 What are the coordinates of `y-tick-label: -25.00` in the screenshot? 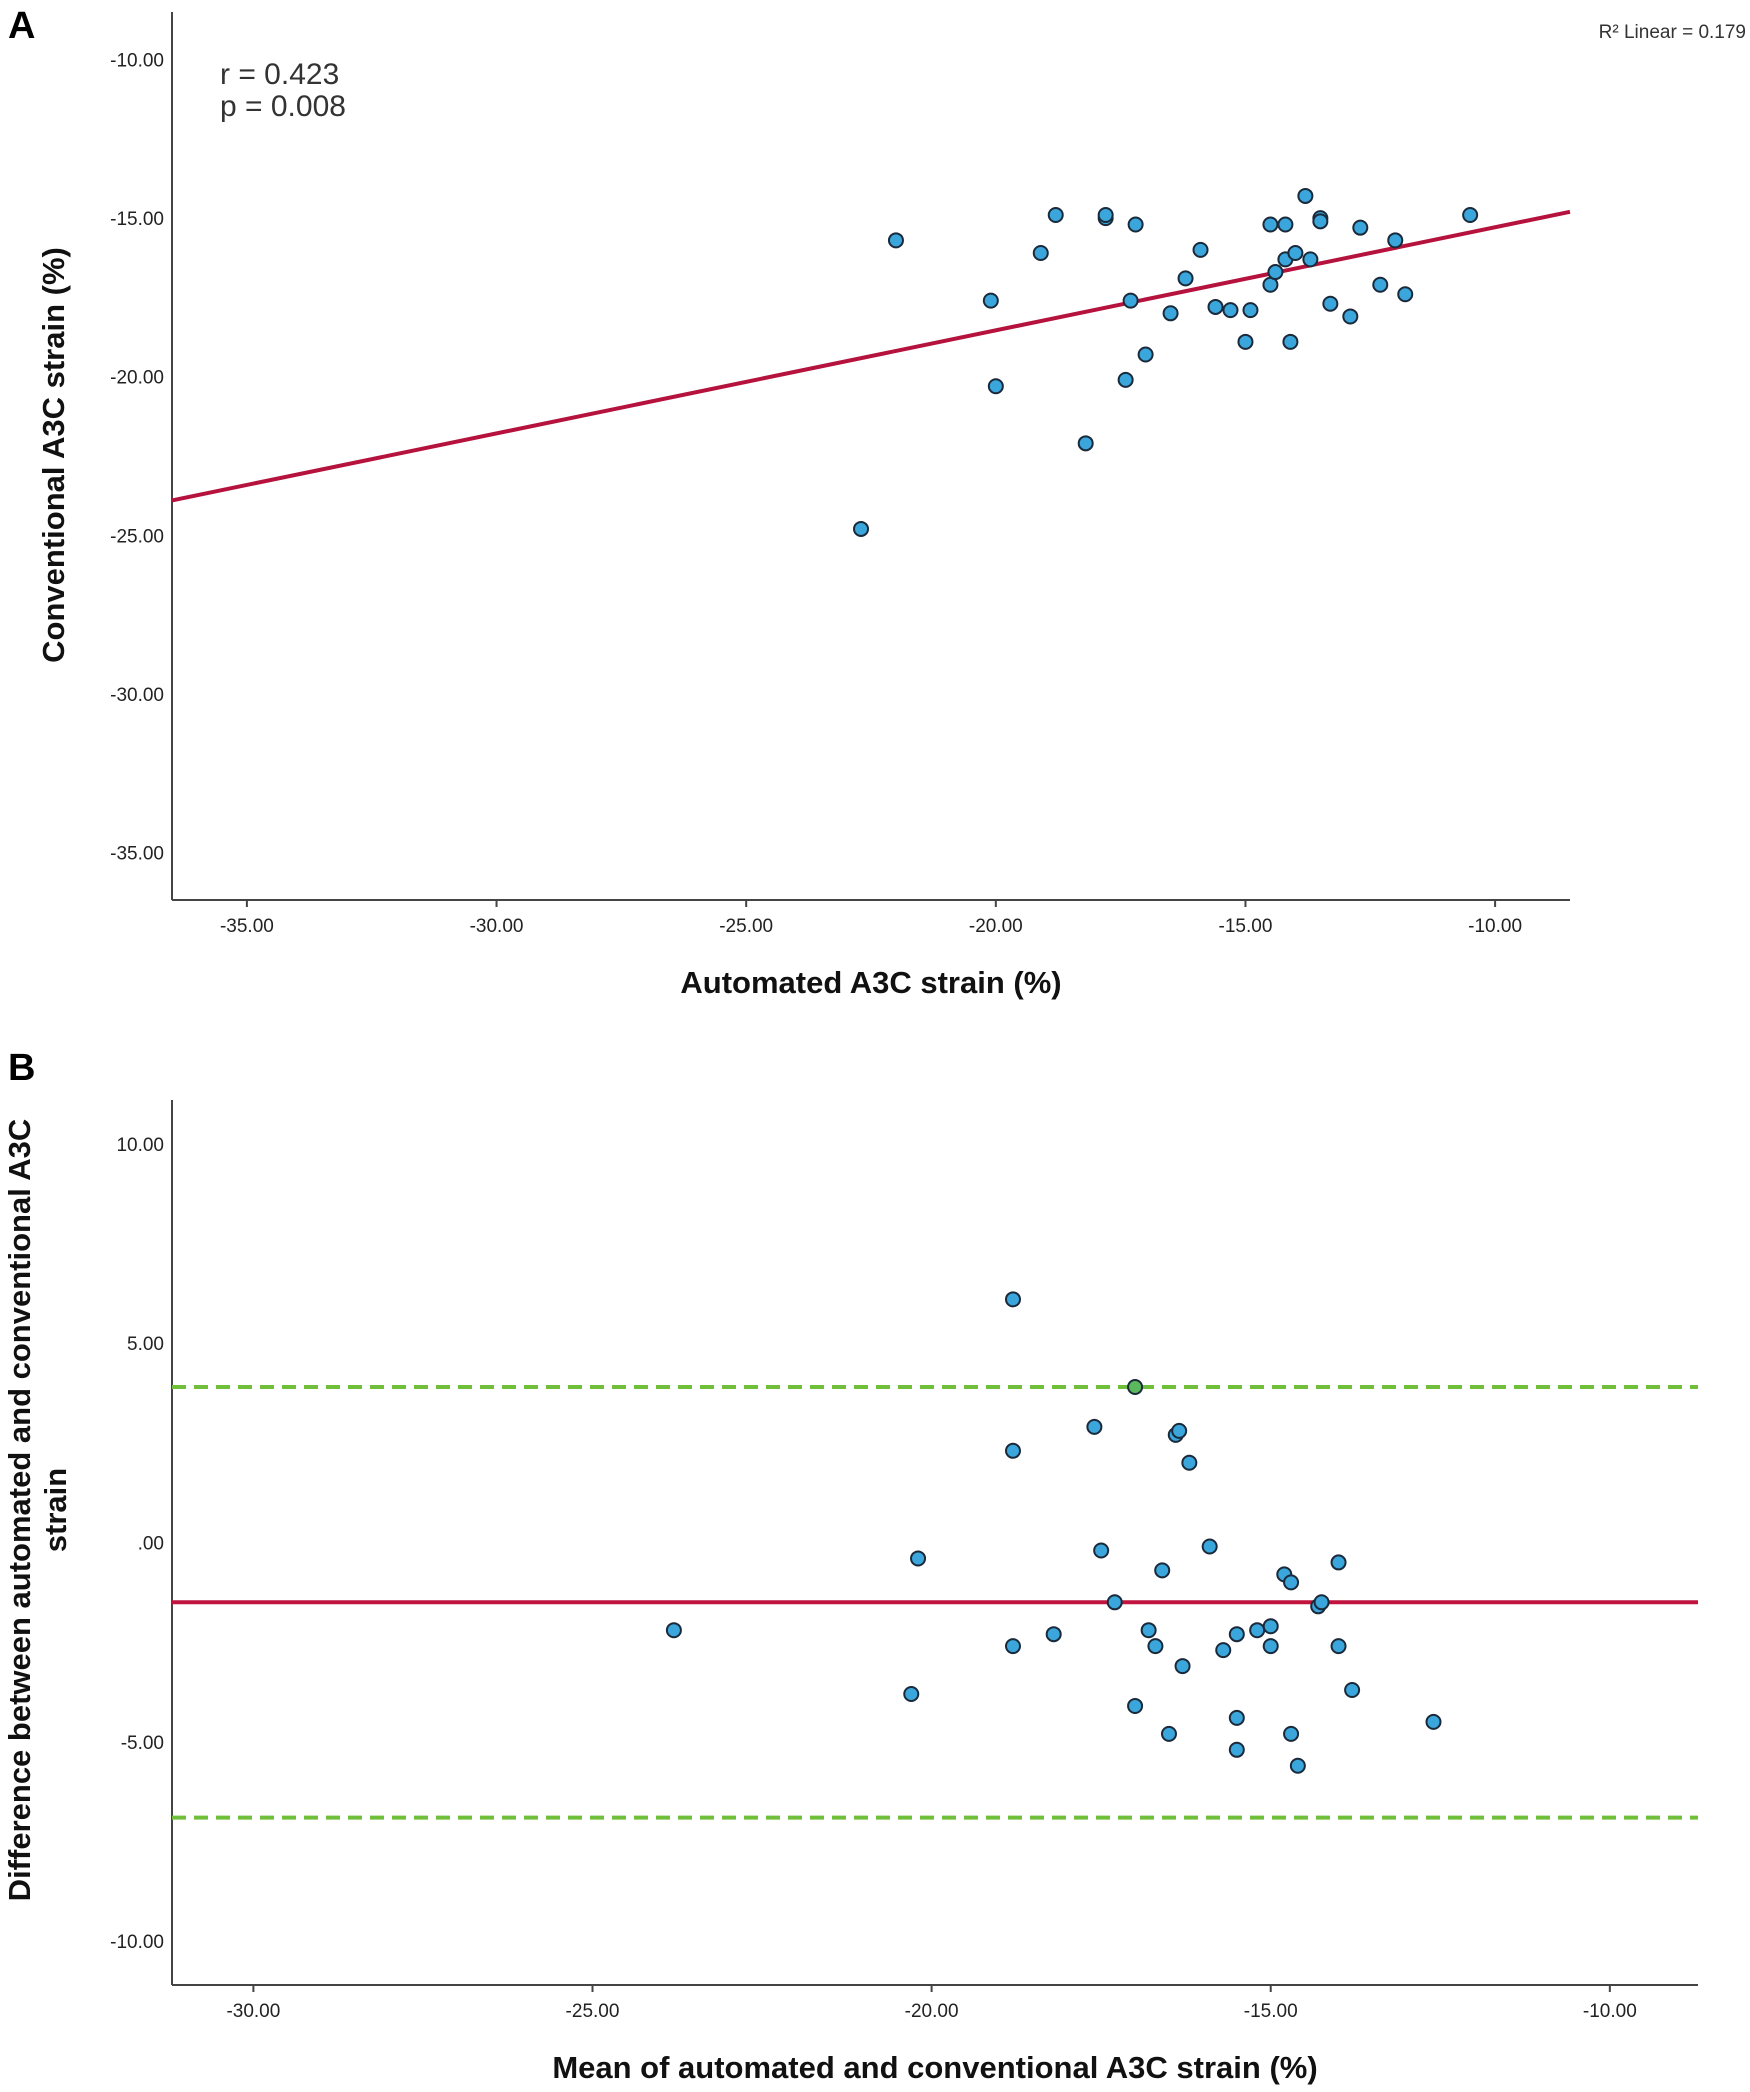 It's located at (137, 536).